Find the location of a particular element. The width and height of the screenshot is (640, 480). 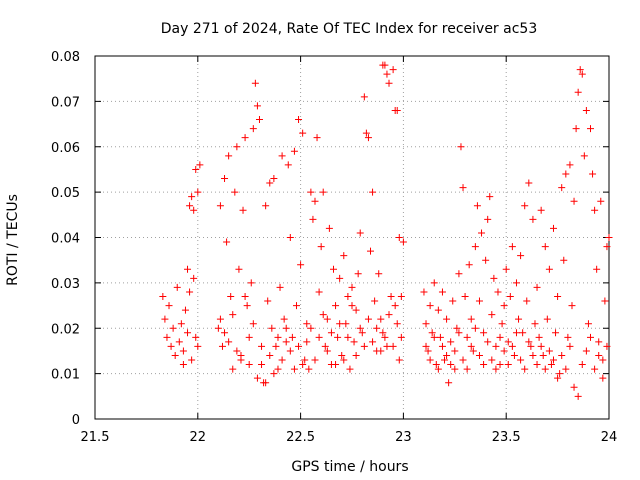

y-tick-labels: 0 0.01 0.02 0.03 0.04 0.05 0.06 0.07 0.08 is located at coordinates (65, 239).